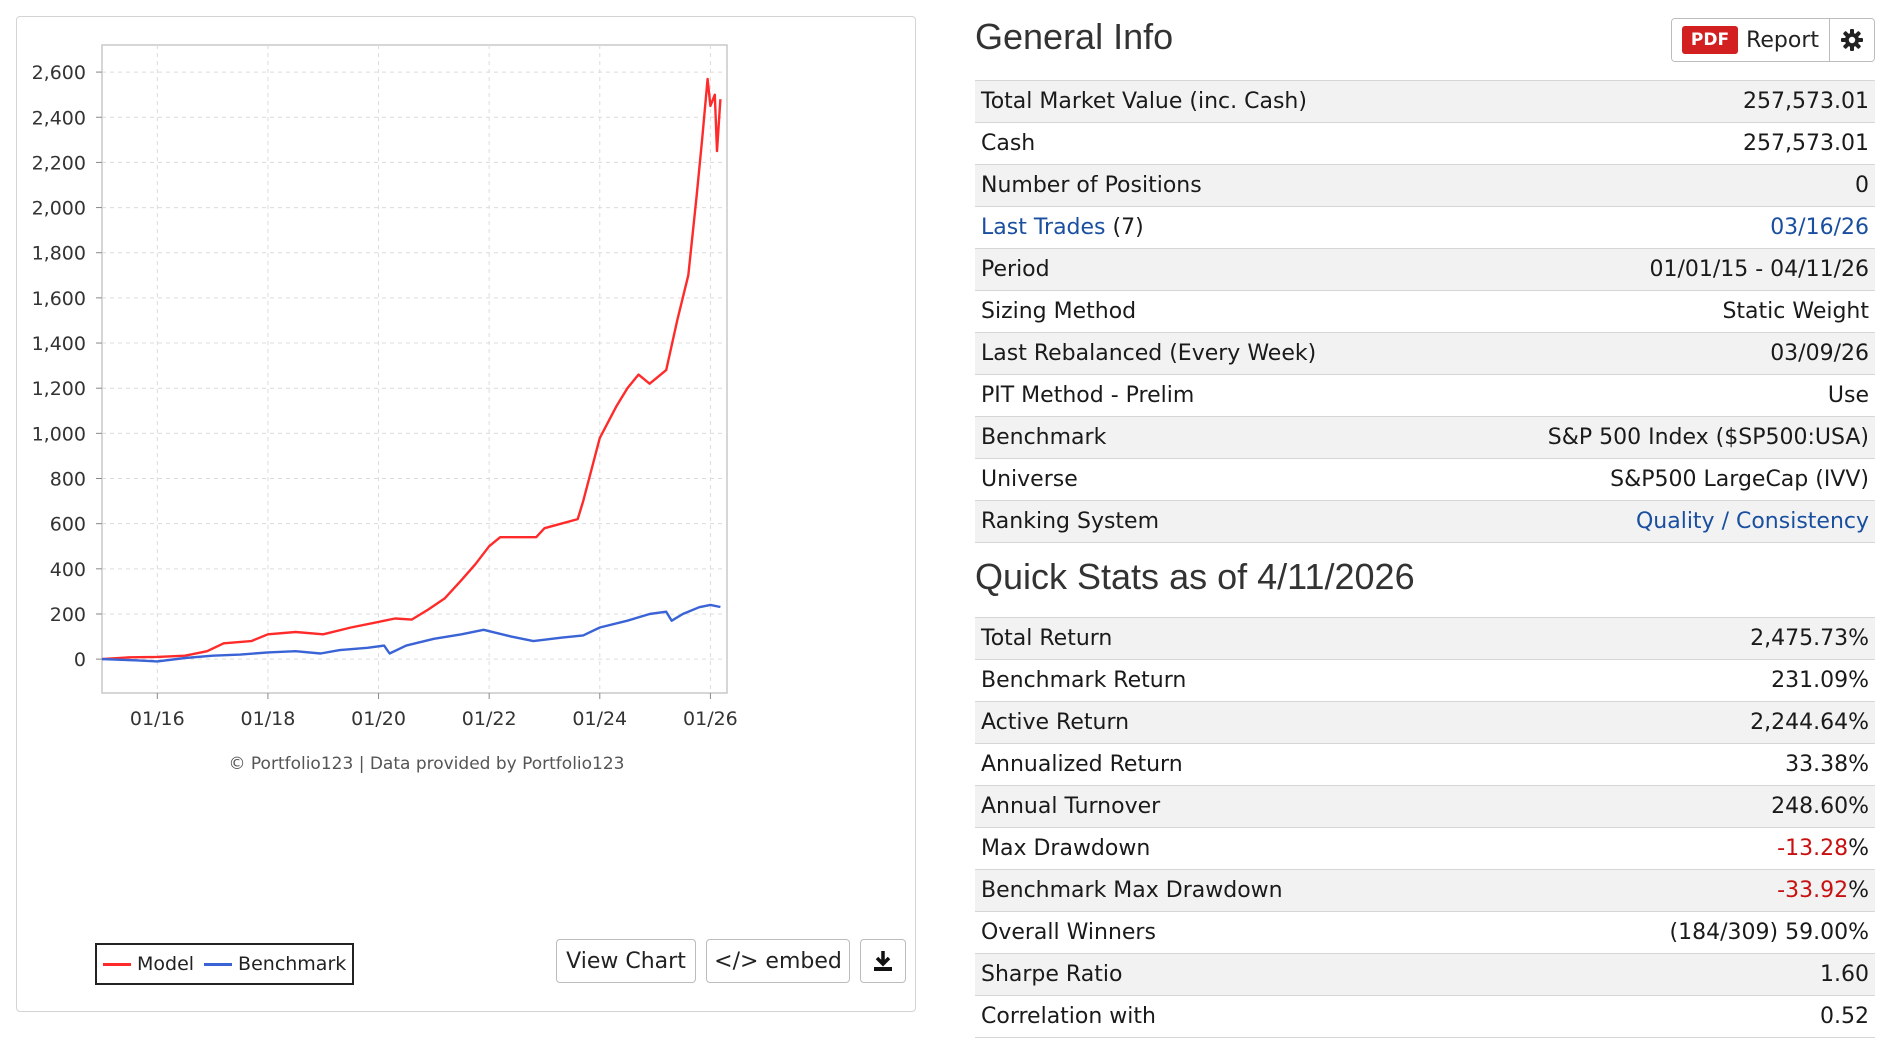 The image size is (1894, 1042). What do you see at coordinates (1710, 40) in the screenshot?
I see `pdf-badge: PDF` at bounding box center [1710, 40].